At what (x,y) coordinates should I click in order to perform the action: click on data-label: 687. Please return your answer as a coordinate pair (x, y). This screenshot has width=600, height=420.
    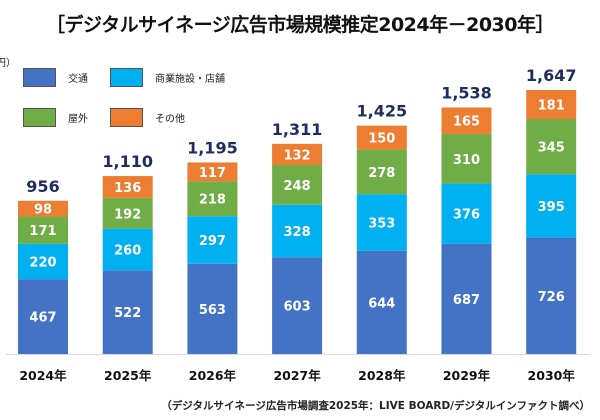
    Looking at the image, I should click on (466, 300).